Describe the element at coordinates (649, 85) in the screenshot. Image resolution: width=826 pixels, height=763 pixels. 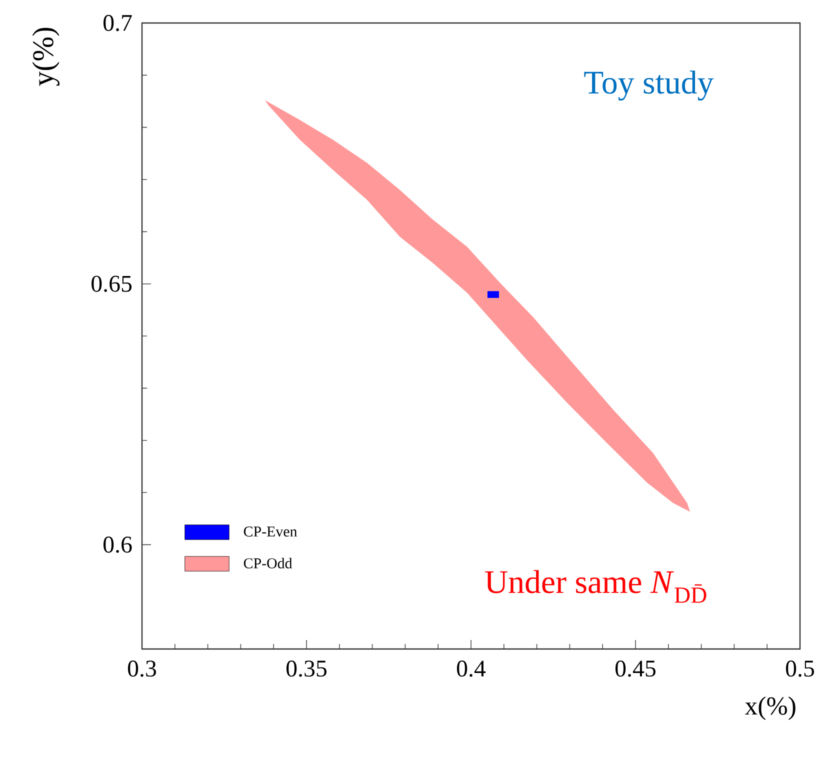
I see `annotation: Toy study` at that location.